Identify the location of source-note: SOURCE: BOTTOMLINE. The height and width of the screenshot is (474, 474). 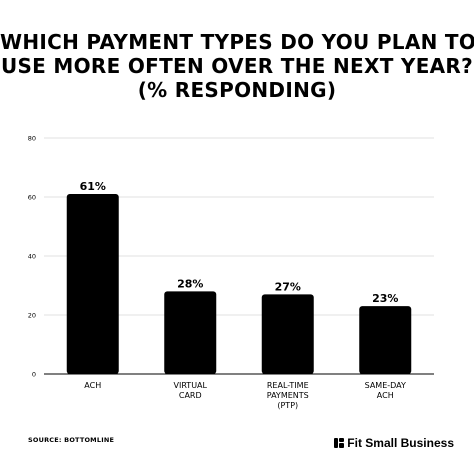
(71, 440).